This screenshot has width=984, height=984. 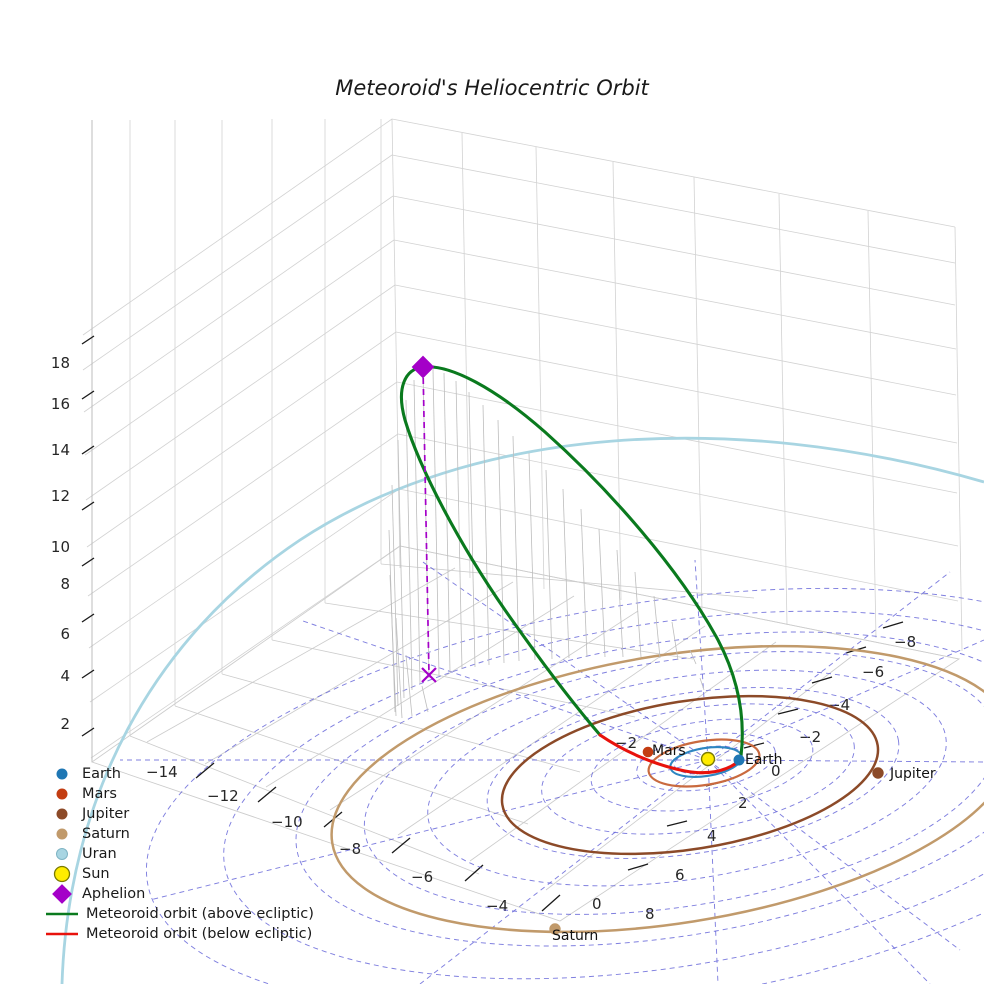 What do you see at coordinates (223, 796) in the screenshot?
I see `x-tick-label: −12` at bounding box center [223, 796].